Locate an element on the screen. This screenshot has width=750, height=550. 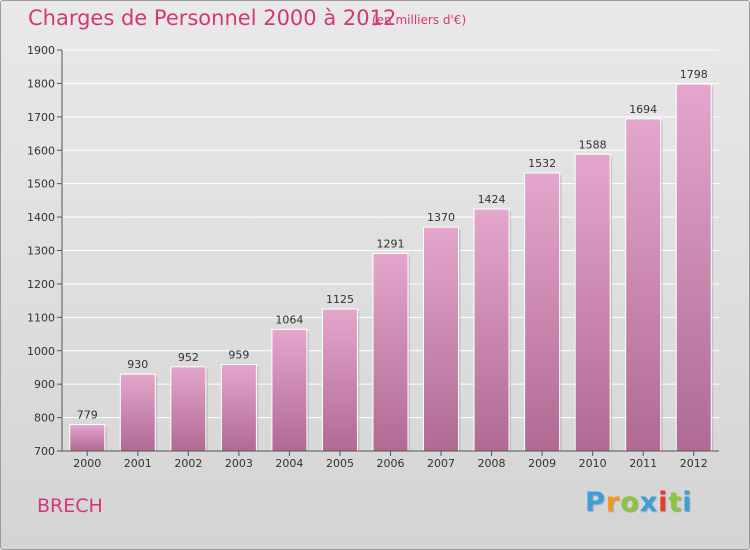
data-label-2004: 1064 is located at coordinates (289, 319).